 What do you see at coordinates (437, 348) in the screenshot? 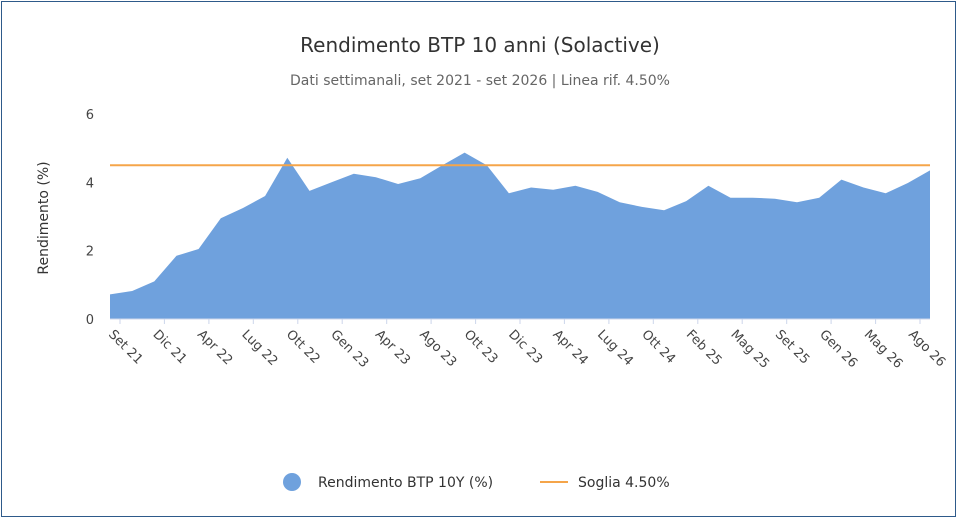
I see `x-tick-label: Ago 23` at bounding box center [437, 348].